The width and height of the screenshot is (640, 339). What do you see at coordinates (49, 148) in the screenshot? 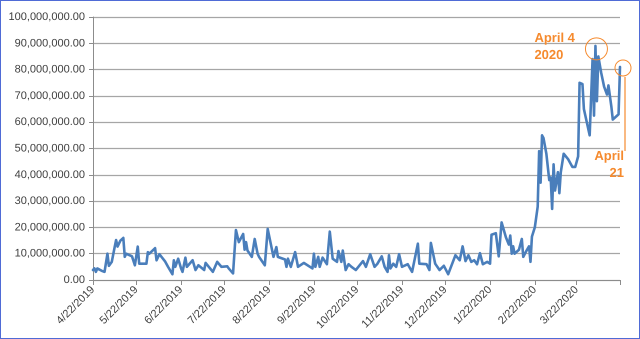
I see `y-tick-label: 50,000,000.00` at bounding box center [49, 148].